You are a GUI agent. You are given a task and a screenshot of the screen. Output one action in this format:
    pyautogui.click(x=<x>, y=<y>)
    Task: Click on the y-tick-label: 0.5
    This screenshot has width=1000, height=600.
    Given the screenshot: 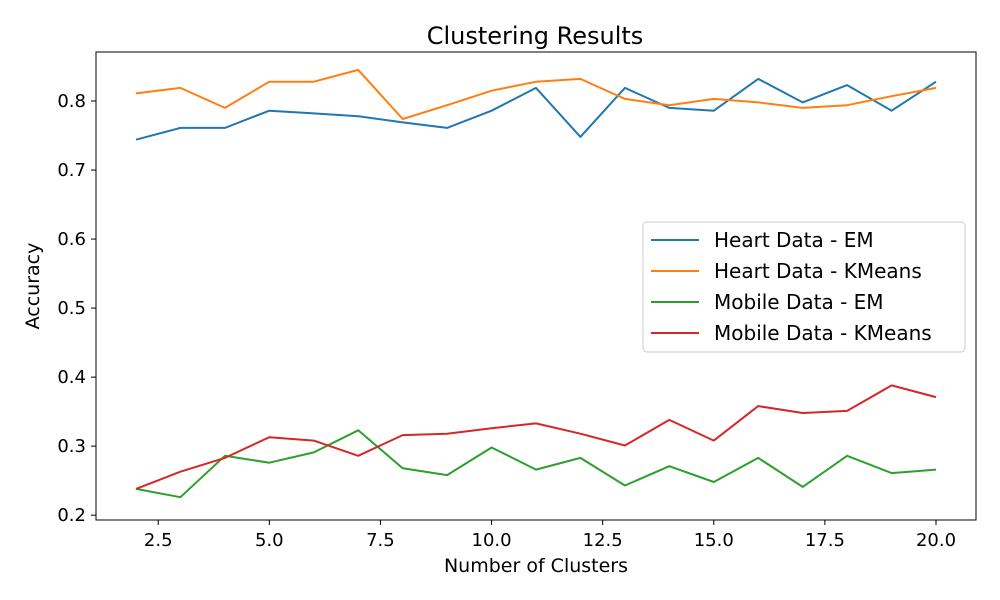 What is the action you would take?
    pyautogui.click(x=71, y=308)
    